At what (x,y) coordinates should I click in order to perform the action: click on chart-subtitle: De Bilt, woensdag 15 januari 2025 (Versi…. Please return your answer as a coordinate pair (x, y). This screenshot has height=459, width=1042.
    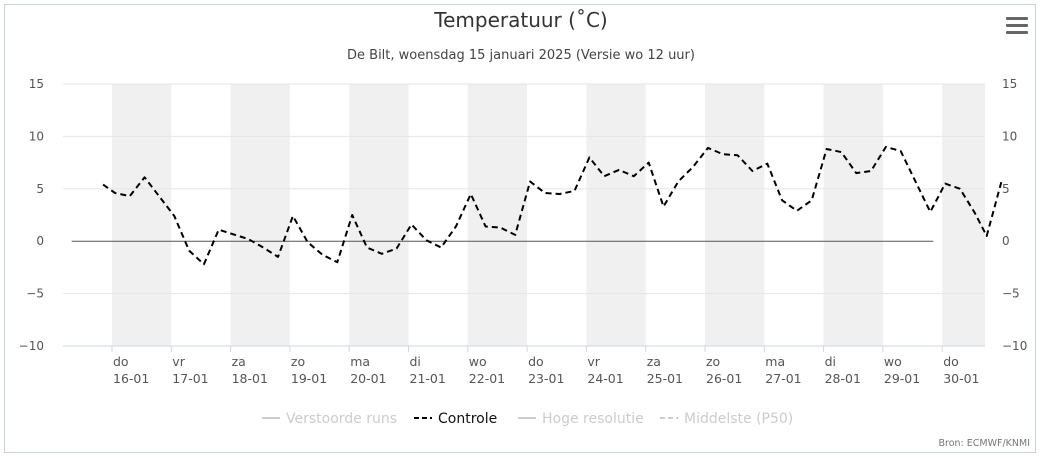
    Looking at the image, I should click on (521, 55).